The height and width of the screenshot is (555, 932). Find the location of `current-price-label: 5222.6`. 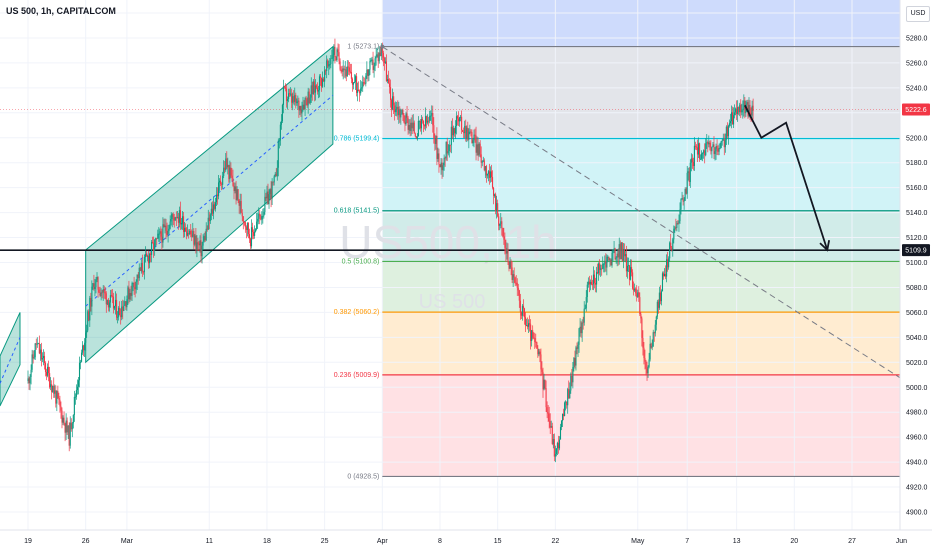

current-price-label: 5222.6 is located at coordinates (916, 110).